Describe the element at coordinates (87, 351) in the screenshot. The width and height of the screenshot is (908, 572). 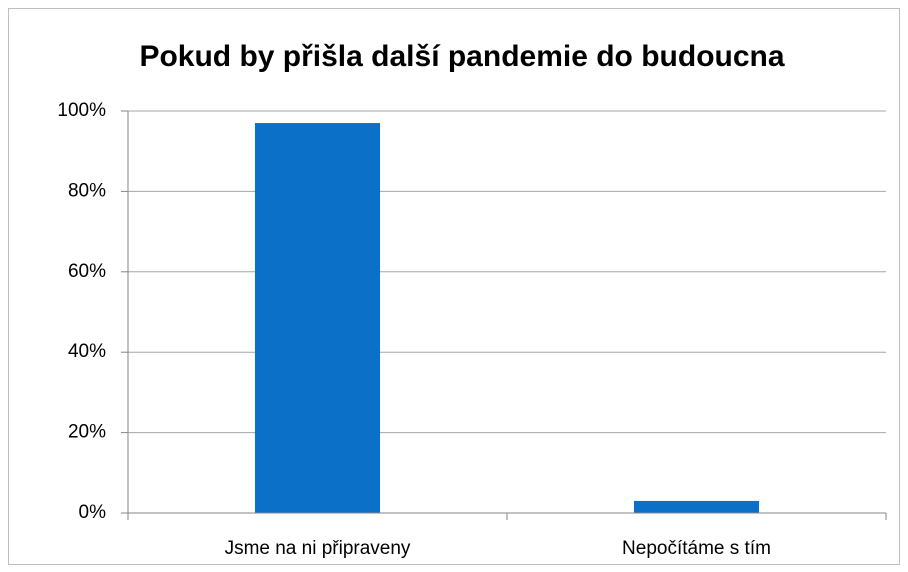
I see `y-tick-label: 40%` at that location.